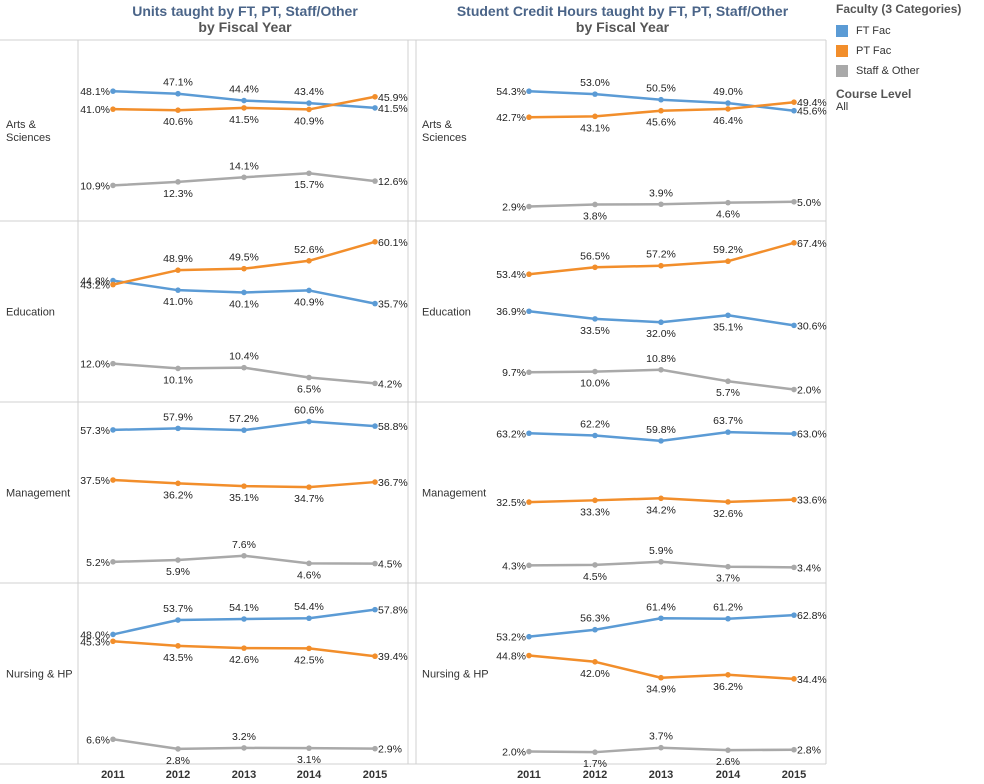  What do you see at coordinates (178, 380) in the screenshot?
I see `data-label-units-education-staff-and-other-2012: 10.1%` at bounding box center [178, 380].